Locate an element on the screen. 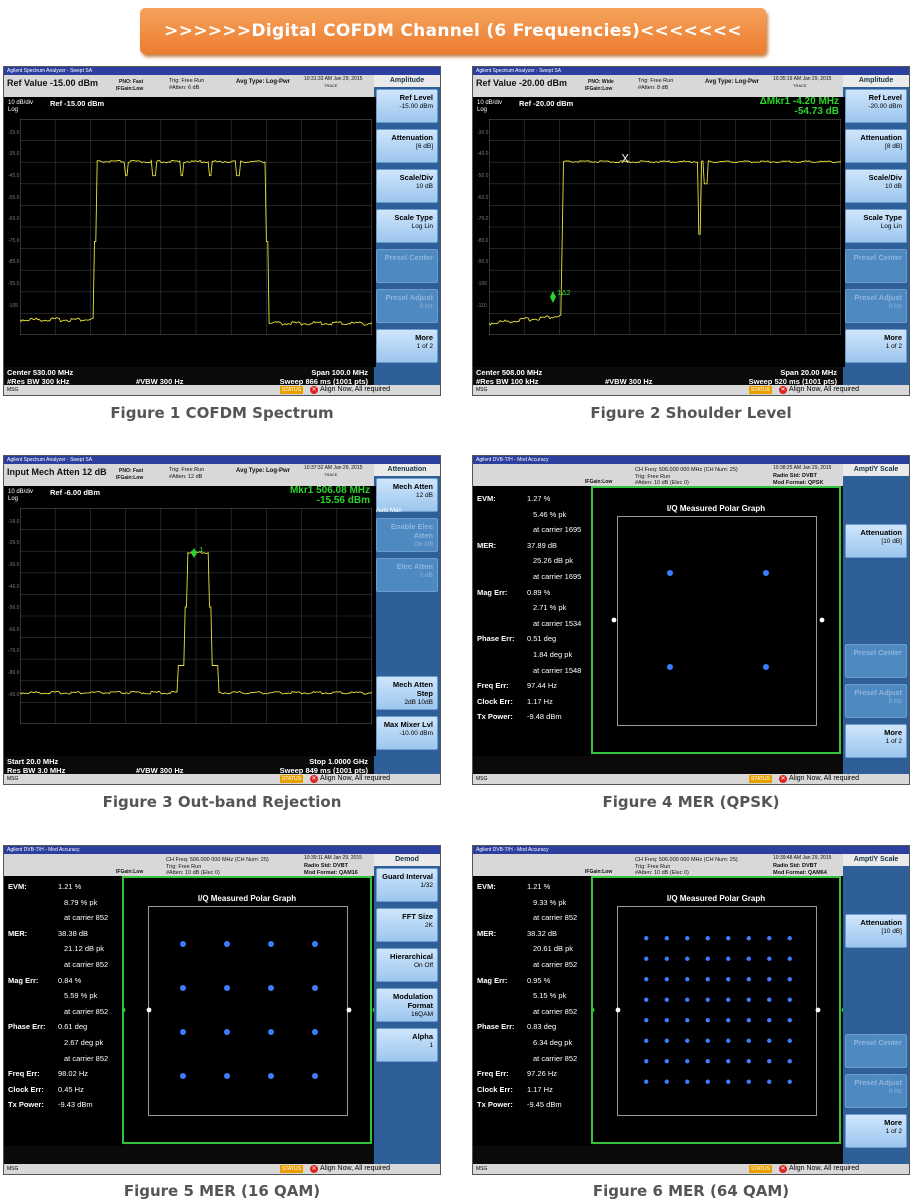 Image resolution: width=910 pixels, height=1200 pixels. grid-label: -45.0 is located at coordinates (14, 176).